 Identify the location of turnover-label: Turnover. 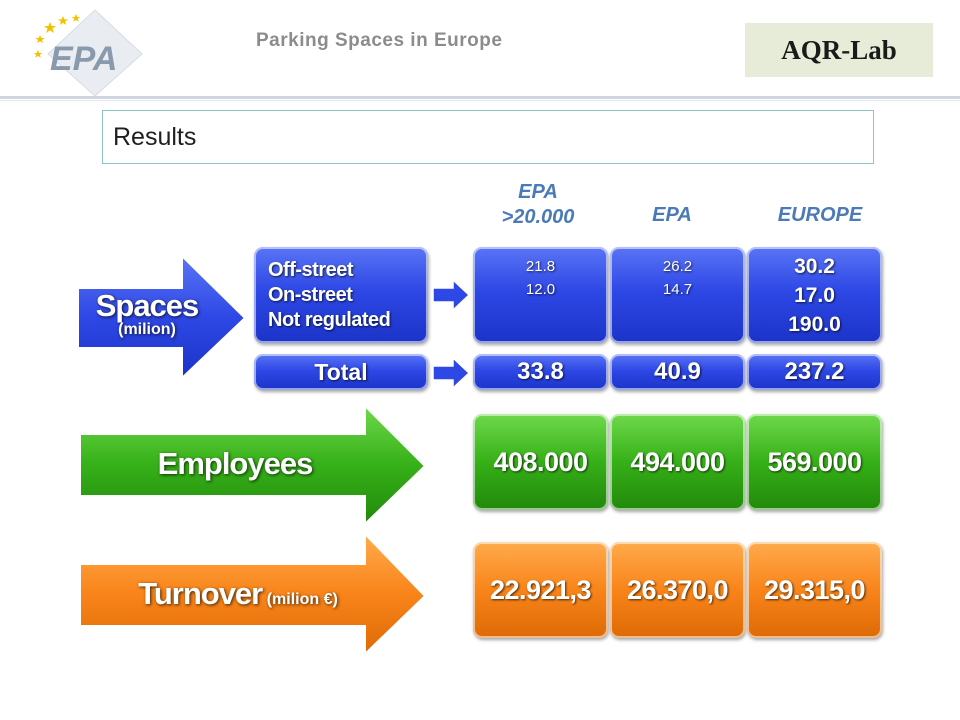
(200, 593).